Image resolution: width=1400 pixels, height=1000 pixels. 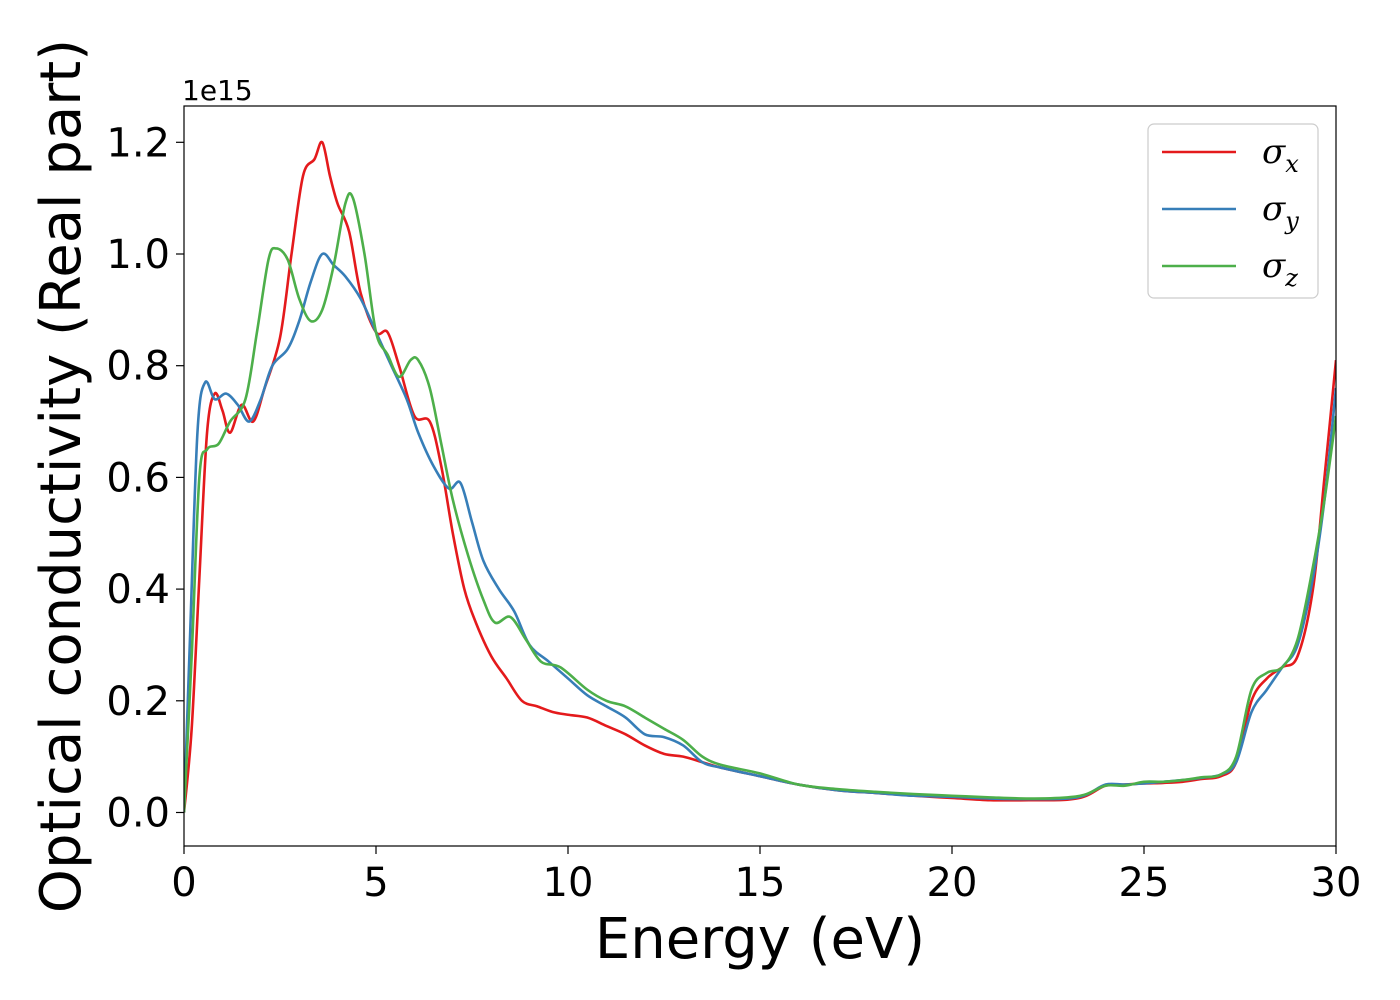 What do you see at coordinates (138, 255) in the screenshot?
I see `y-tick-label: 1.0` at bounding box center [138, 255].